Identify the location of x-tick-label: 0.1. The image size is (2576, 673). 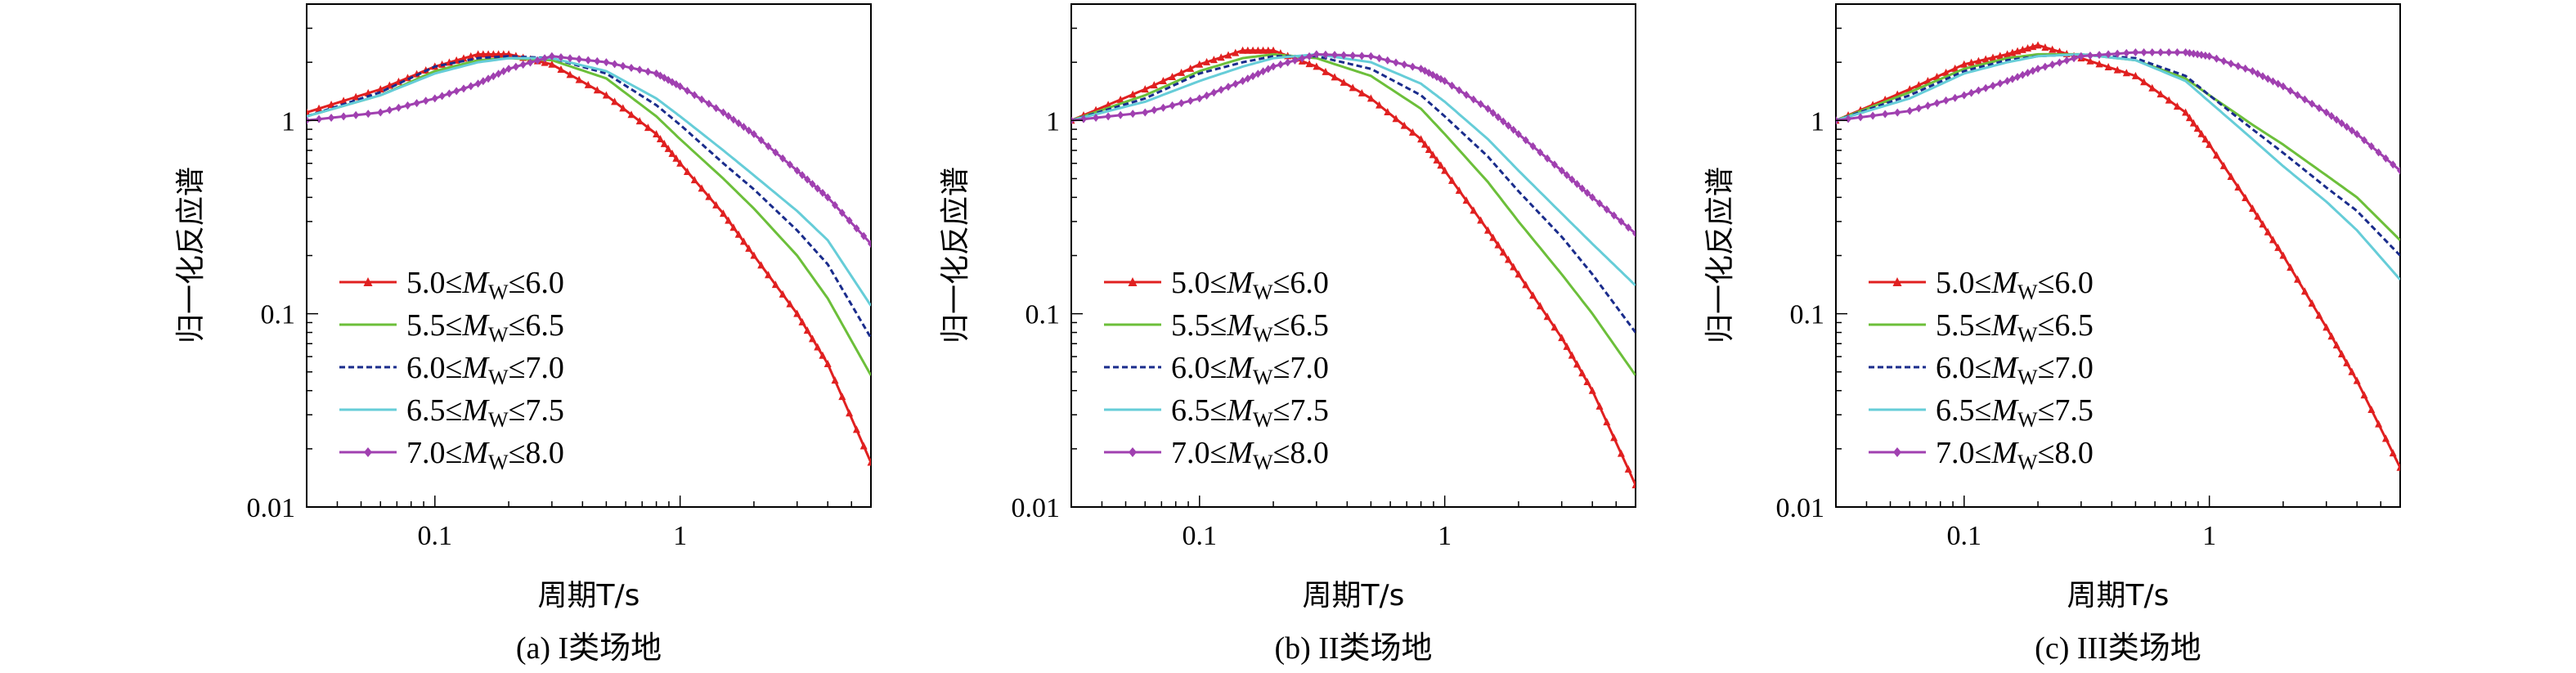
(1200, 536).